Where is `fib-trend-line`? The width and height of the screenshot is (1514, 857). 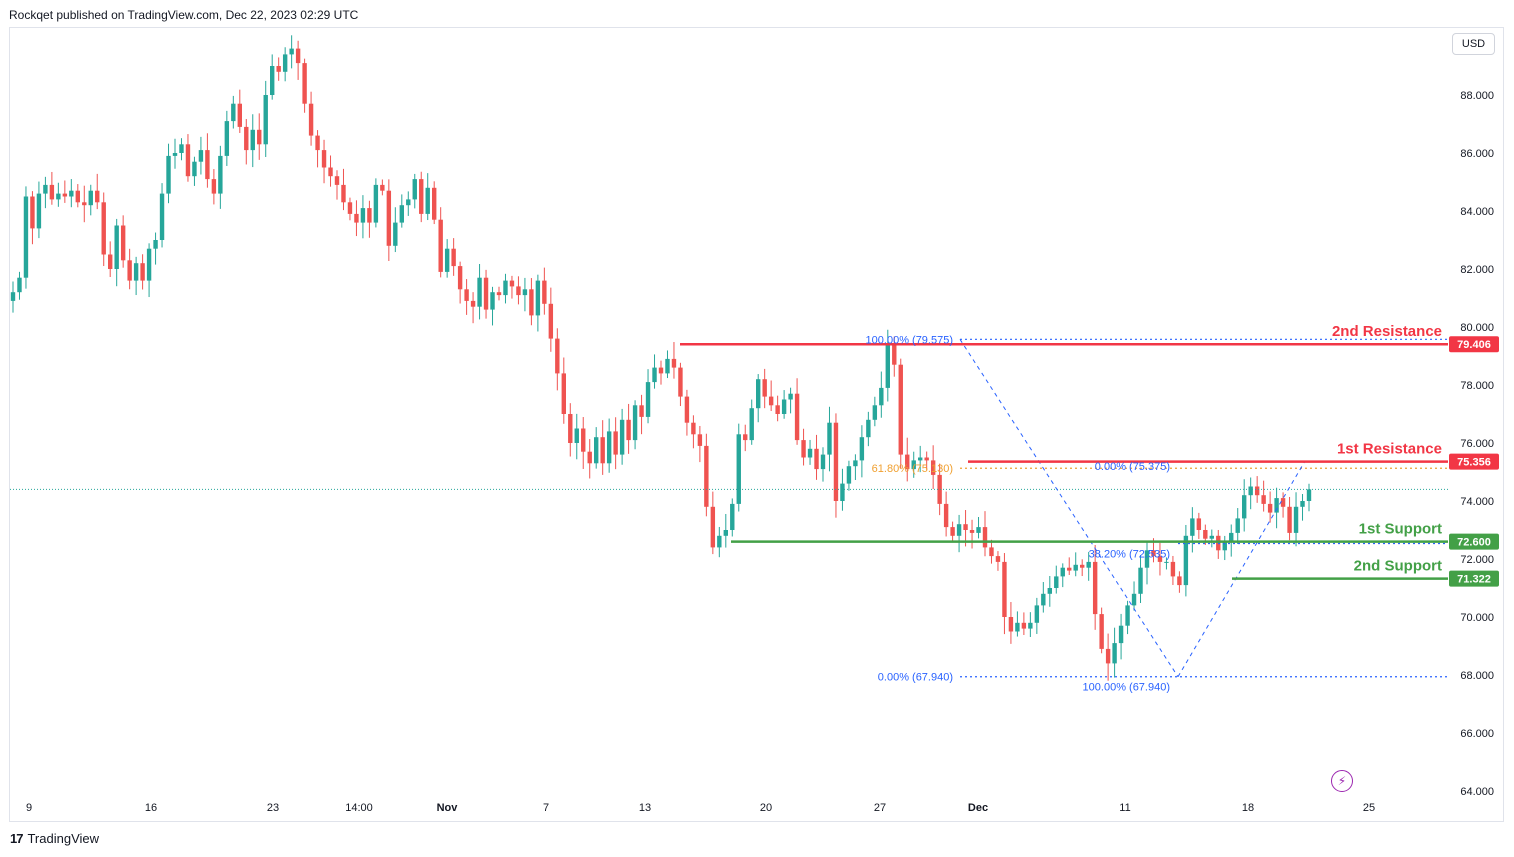
fib-trend-line is located at coordinates (1241, 568).